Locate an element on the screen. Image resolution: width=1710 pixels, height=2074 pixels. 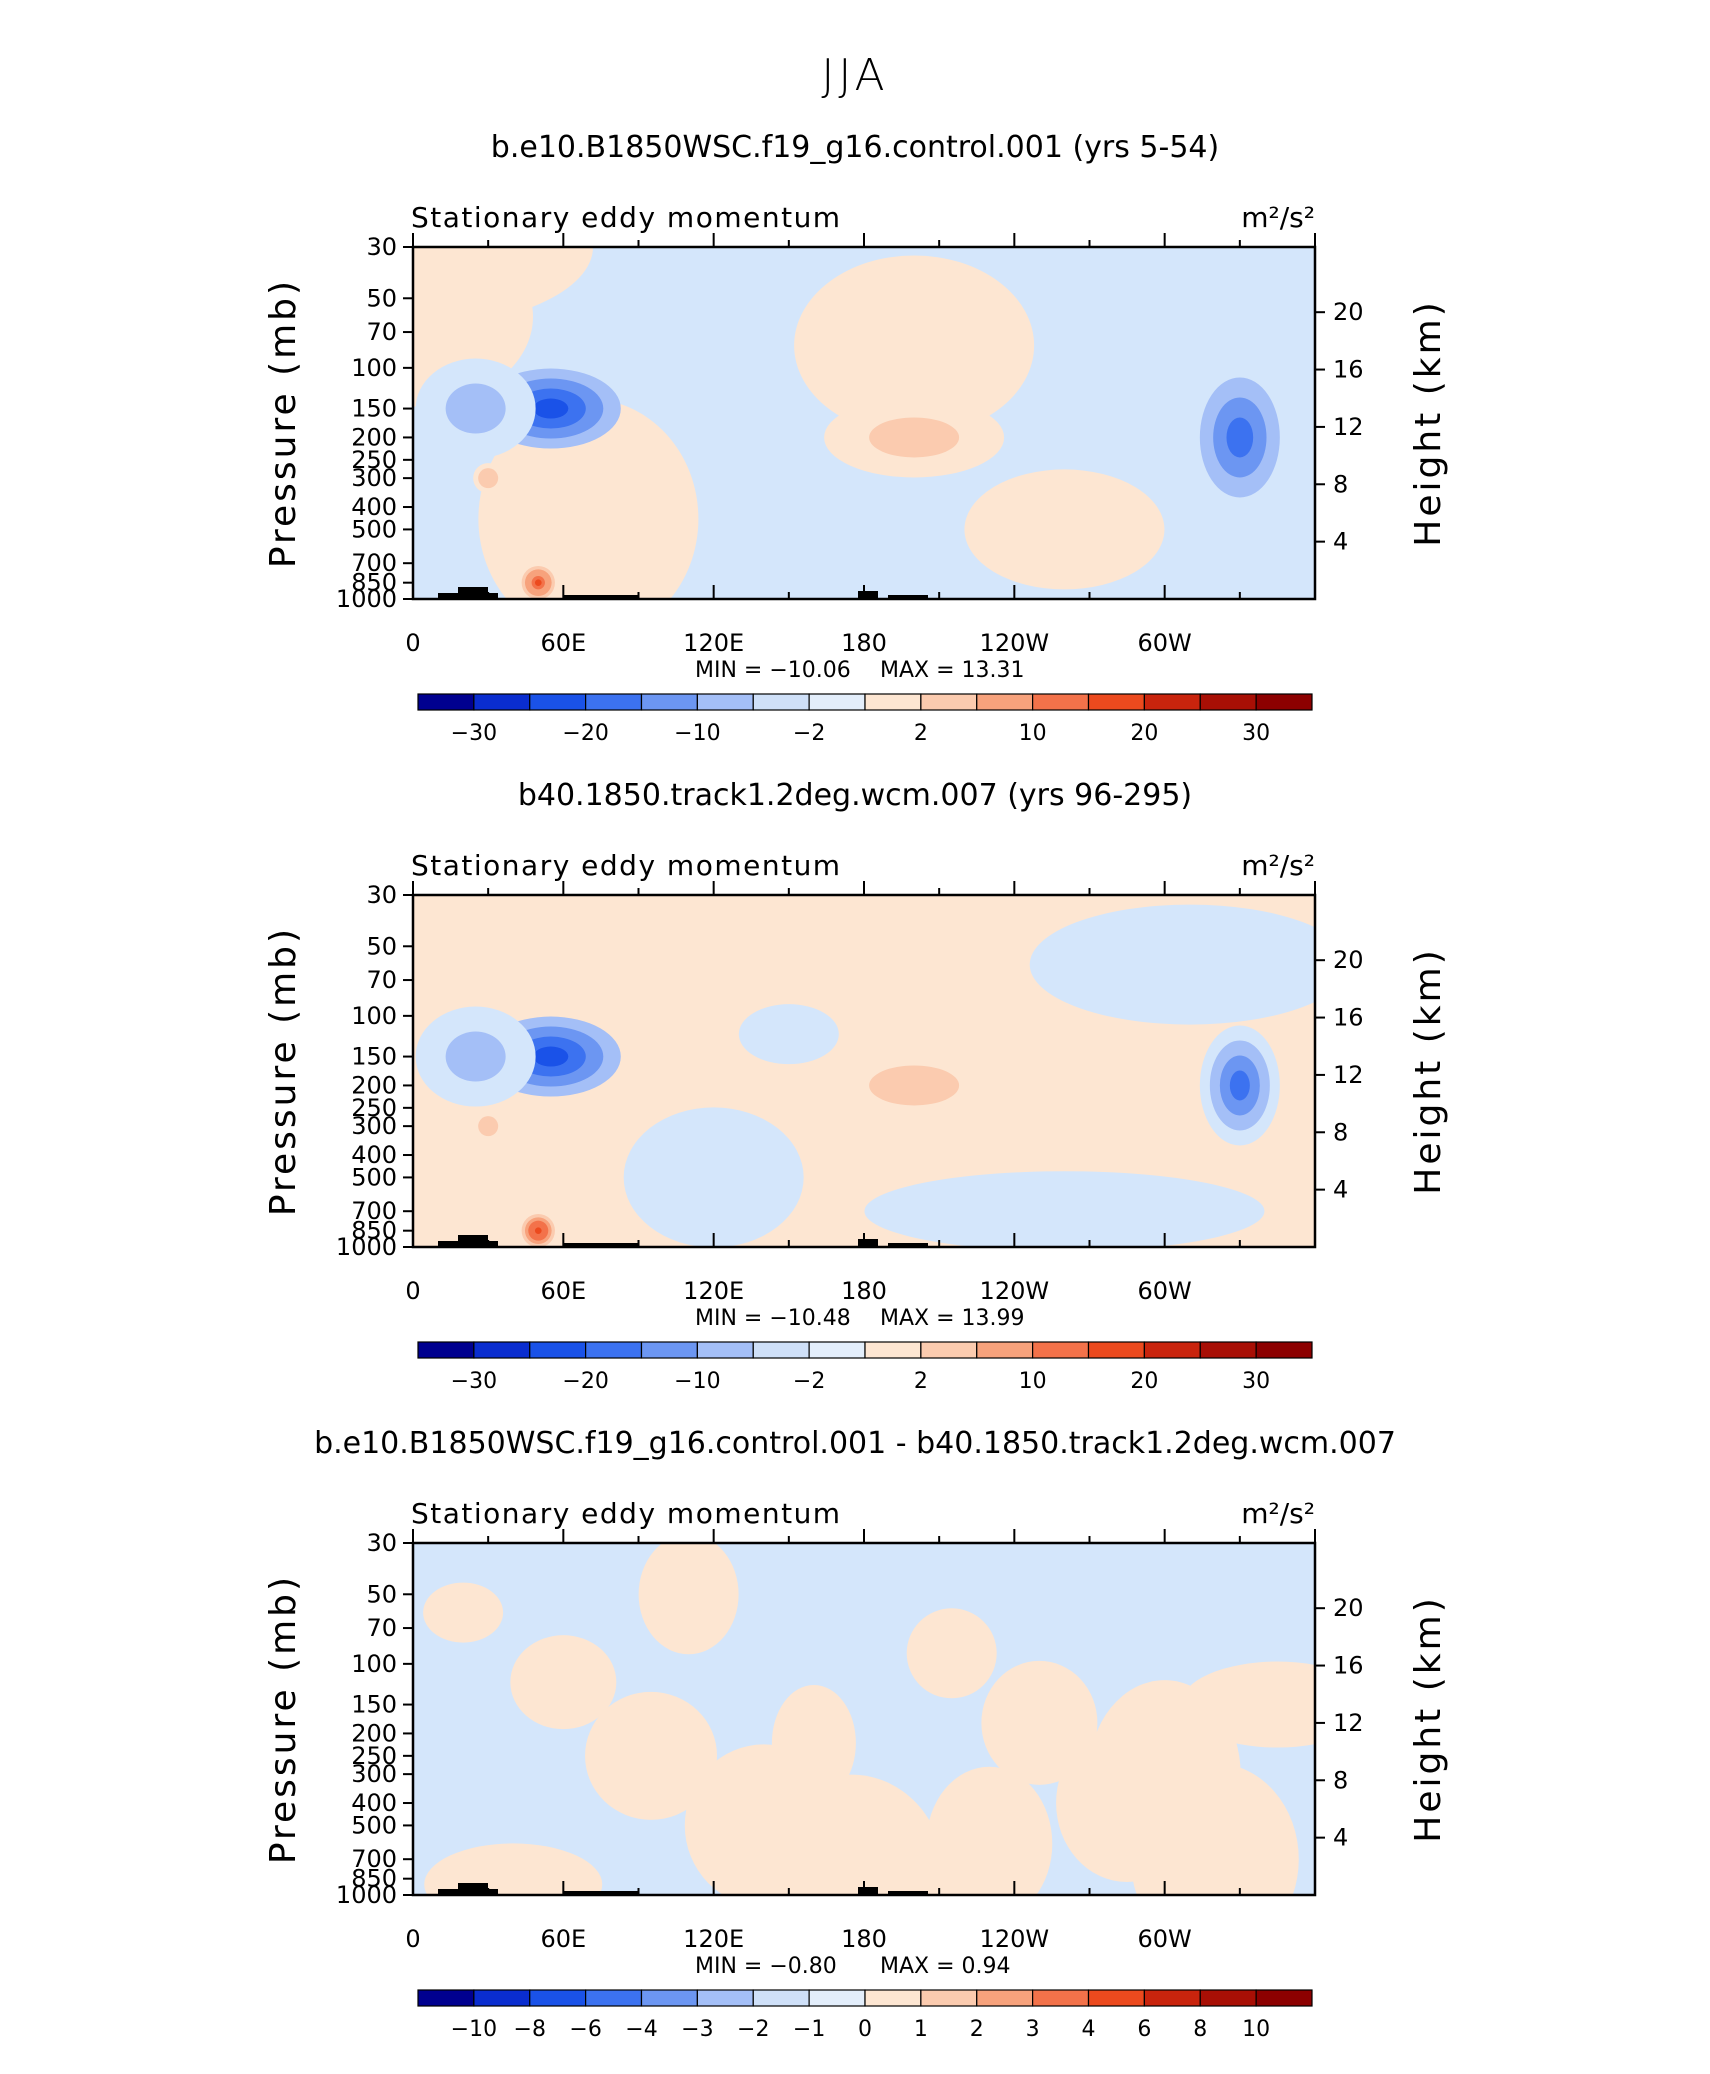
colorbar-label: 4 is located at coordinates (1089, 2029).